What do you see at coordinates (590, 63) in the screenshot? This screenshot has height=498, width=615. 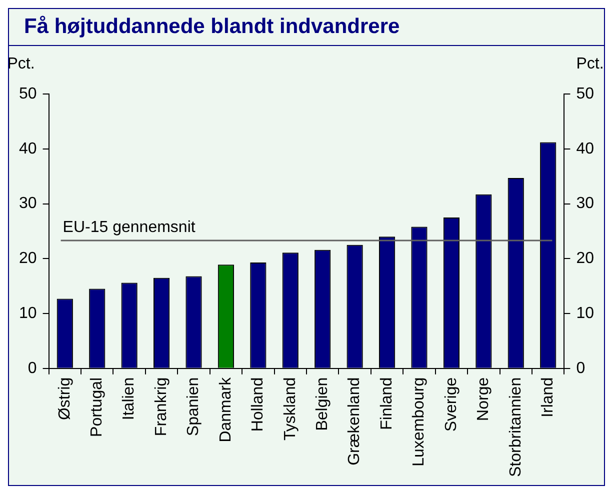 I see `y2-axis-title: Pct.` at bounding box center [590, 63].